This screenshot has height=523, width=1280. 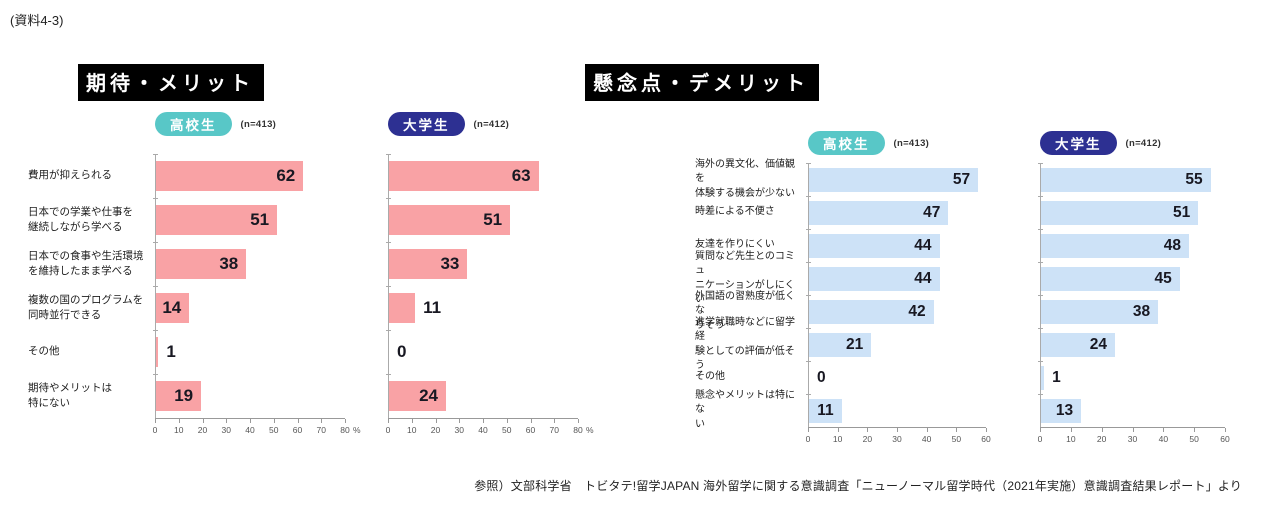 What do you see at coordinates (80, 219) in the screenshot?
I see `category-label: 日本での学業や仕事を 継続しながら学べる` at bounding box center [80, 219].